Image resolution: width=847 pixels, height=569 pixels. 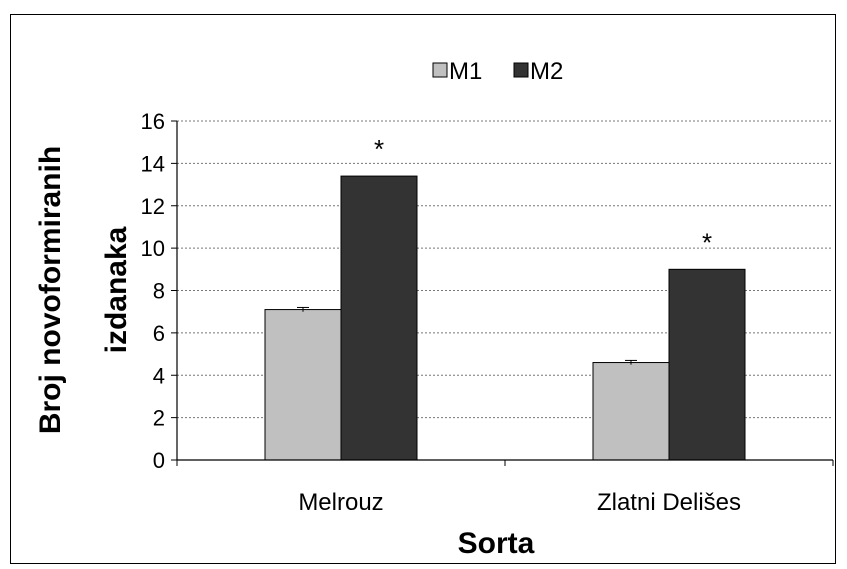 What do you see at coordinates (159, 418) in the screenshot?
I see `y-tick-label: 2` at bounding box center [159, 418].